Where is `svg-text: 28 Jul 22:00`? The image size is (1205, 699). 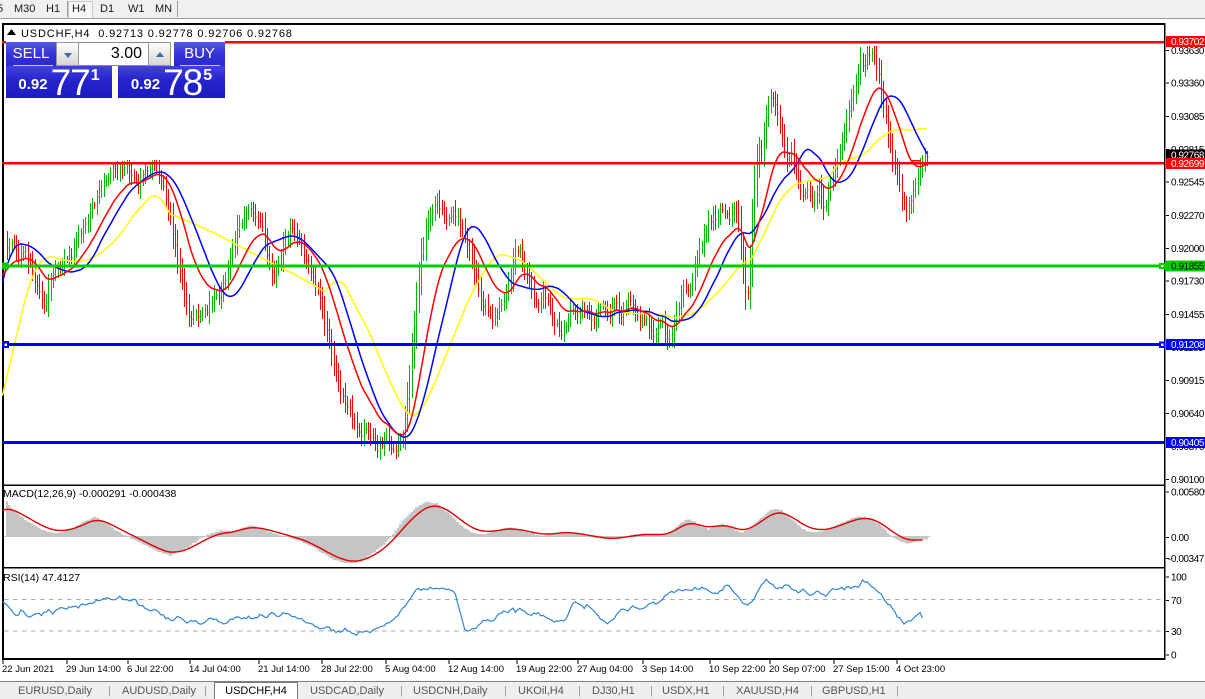
svg-text: 28 Jul 22:00 is located at coordinates (347, 669).